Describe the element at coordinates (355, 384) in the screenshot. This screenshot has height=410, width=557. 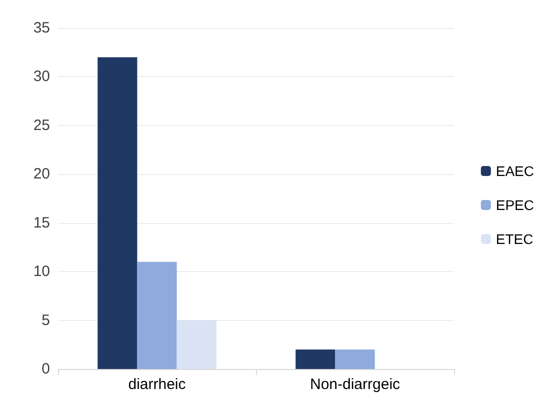
I see `x-tick-label: Non-diarrgeic` at that location.